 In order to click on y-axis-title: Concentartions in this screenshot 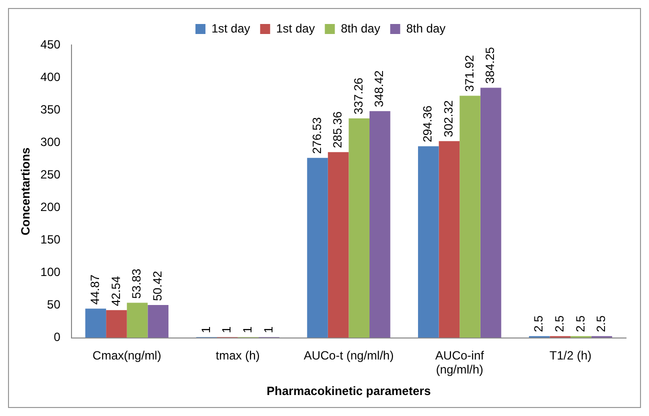, I will do `click(25, 191)`.